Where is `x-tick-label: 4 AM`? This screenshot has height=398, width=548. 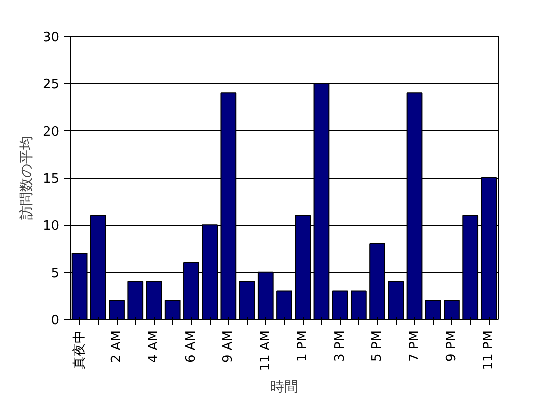 x-tick-label: 4 AM is located at coordinates (154, 347).